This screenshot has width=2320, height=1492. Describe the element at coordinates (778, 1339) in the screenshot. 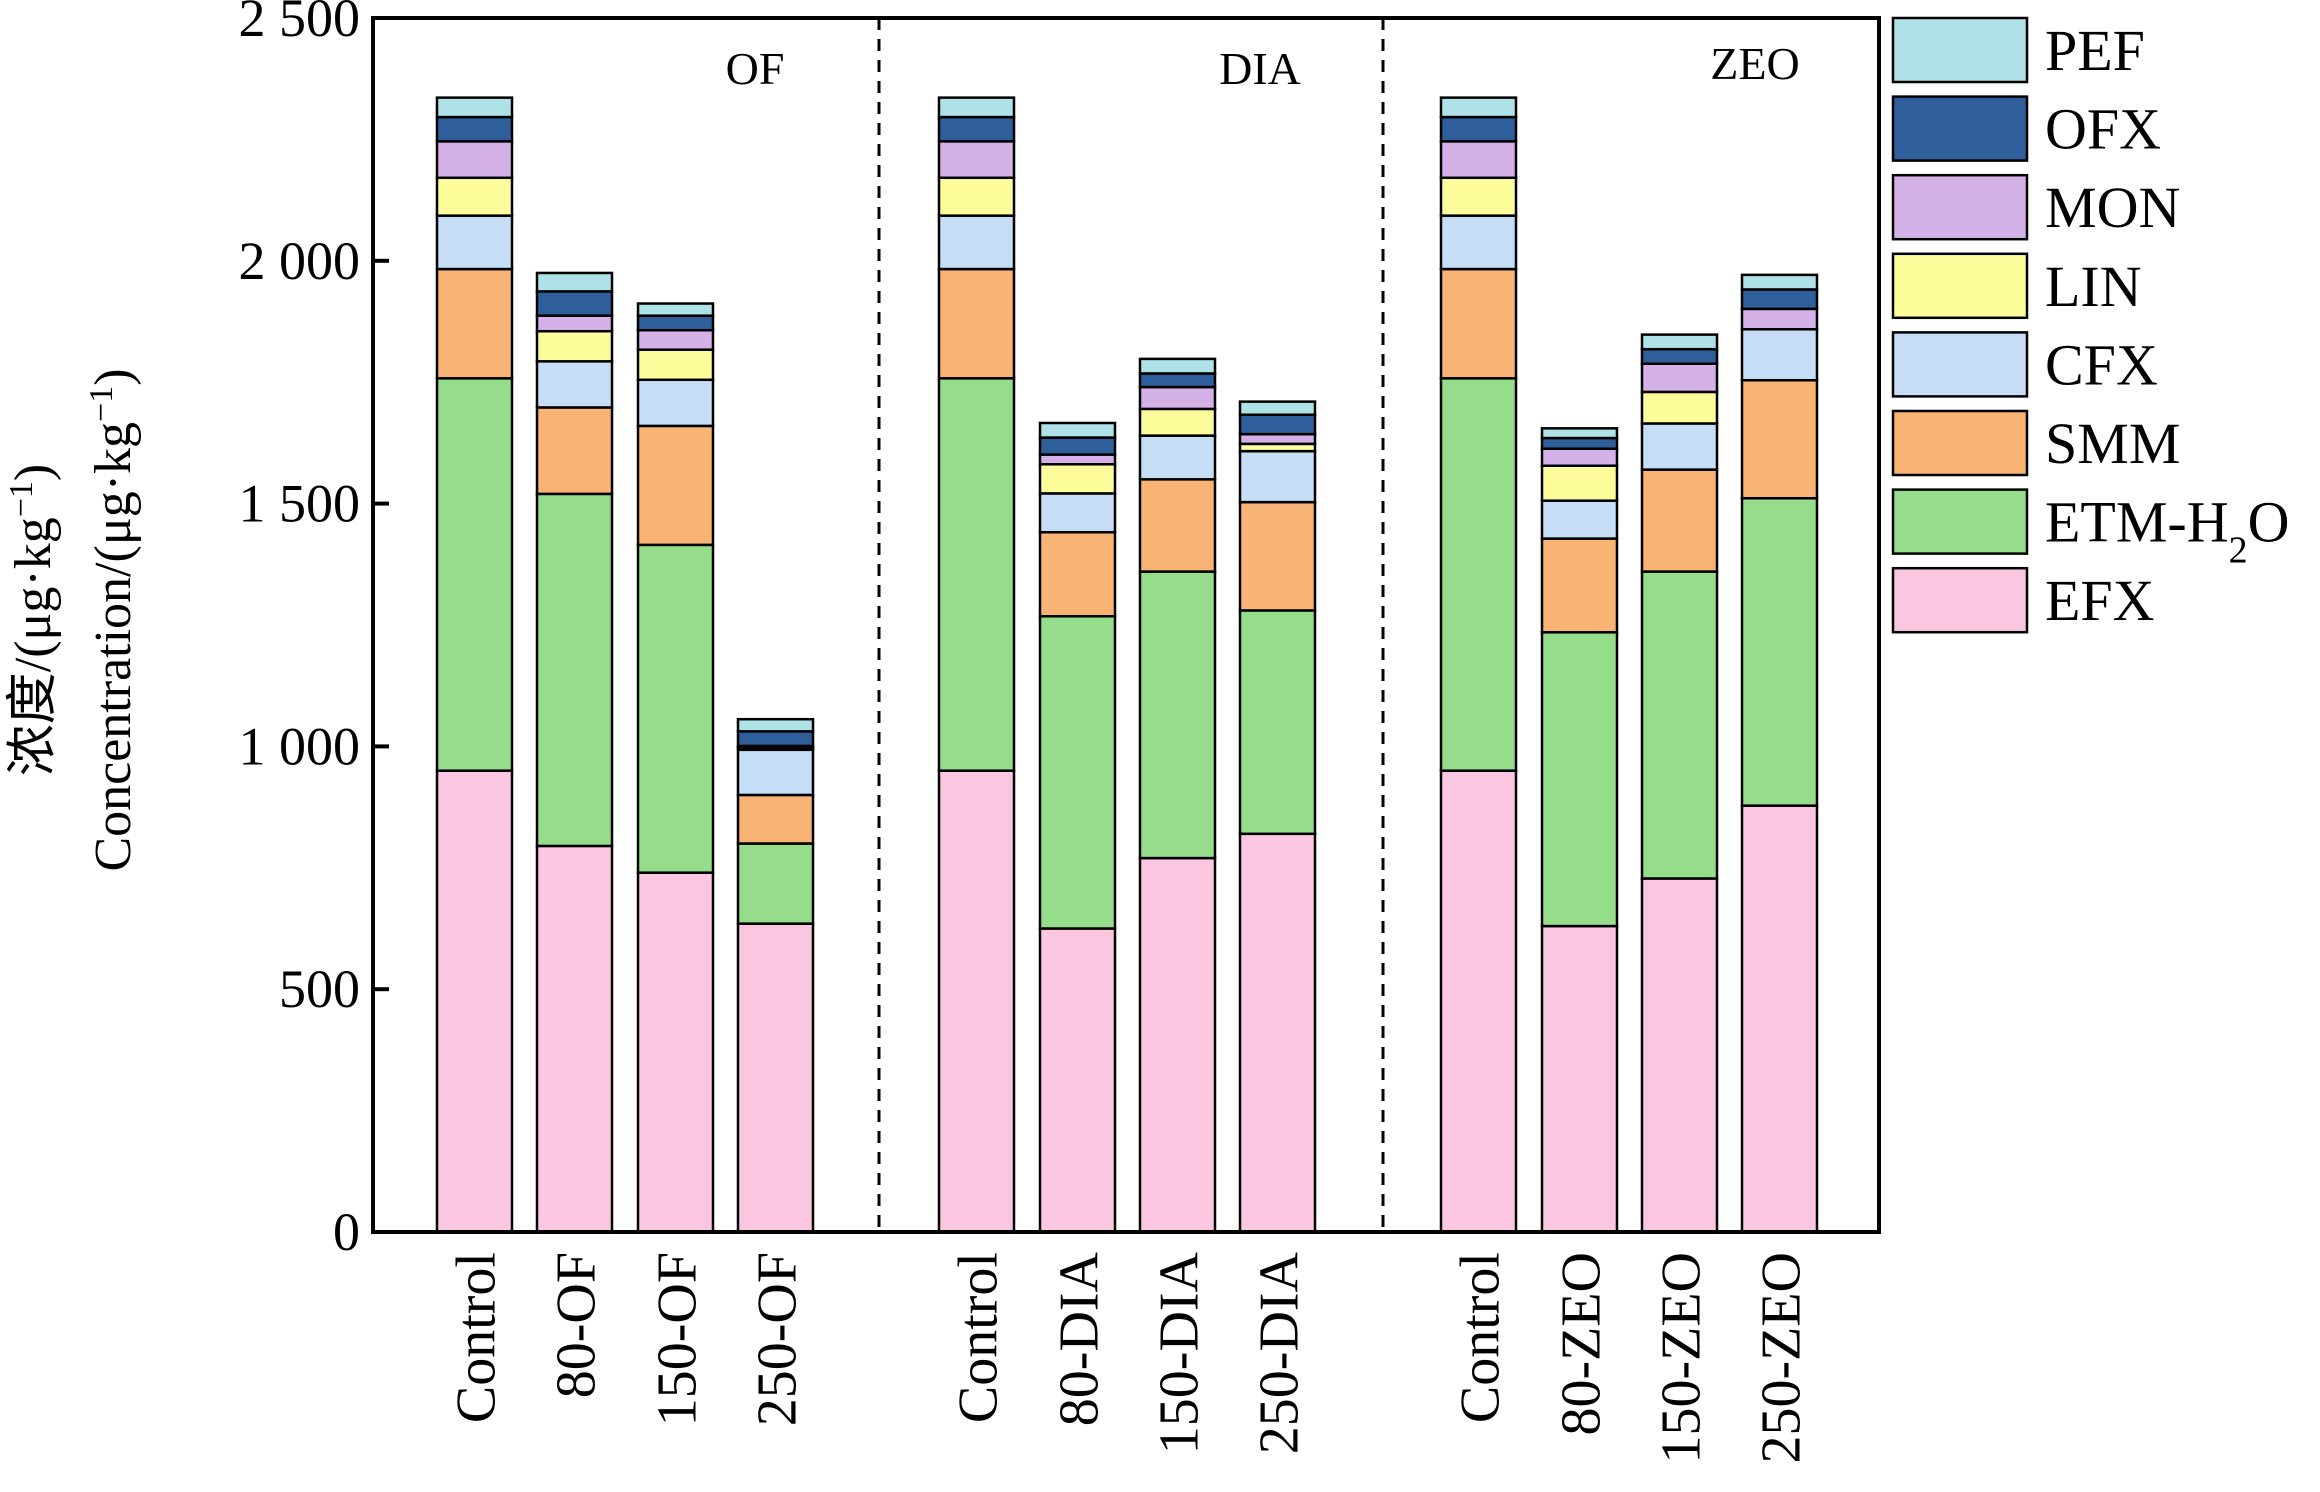

I see `x-tick-label-3: 250-OF` at that location.